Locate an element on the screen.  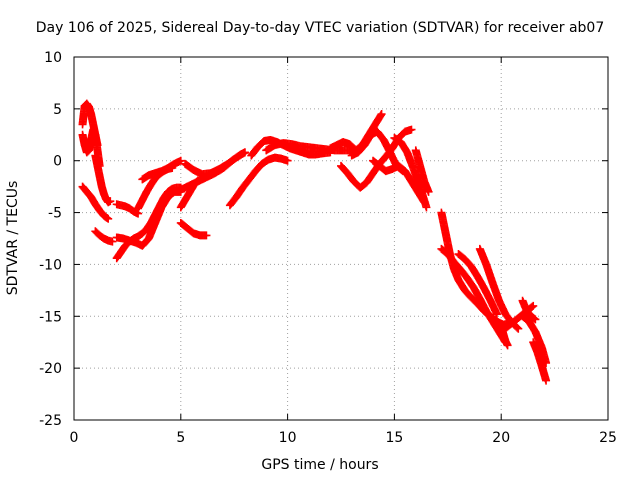
series-arc26 is located at coordinates (477, 284).